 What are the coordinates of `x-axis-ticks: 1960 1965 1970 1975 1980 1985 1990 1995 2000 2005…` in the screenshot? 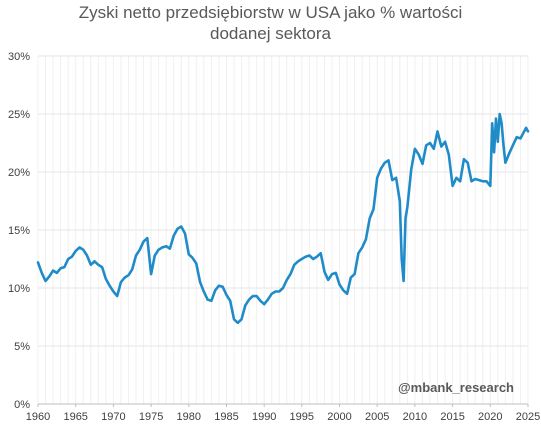 It's located at (283, 413).